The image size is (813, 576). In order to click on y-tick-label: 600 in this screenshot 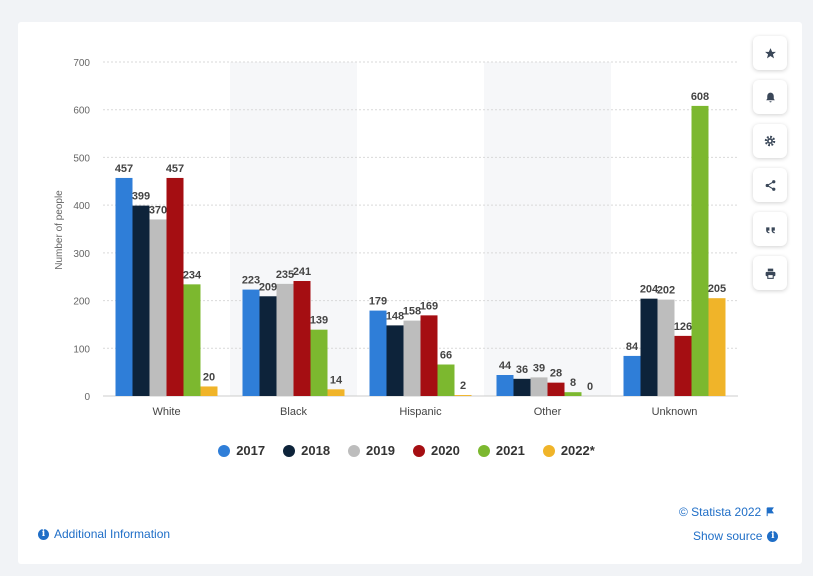, I will do `click(81, 111)`.